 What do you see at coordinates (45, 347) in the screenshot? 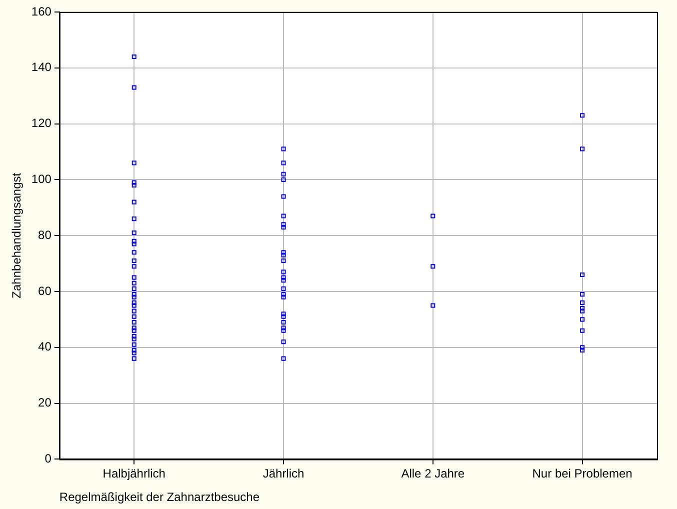
I see `y-tick-label: 40` at bounding box center [45, 347].